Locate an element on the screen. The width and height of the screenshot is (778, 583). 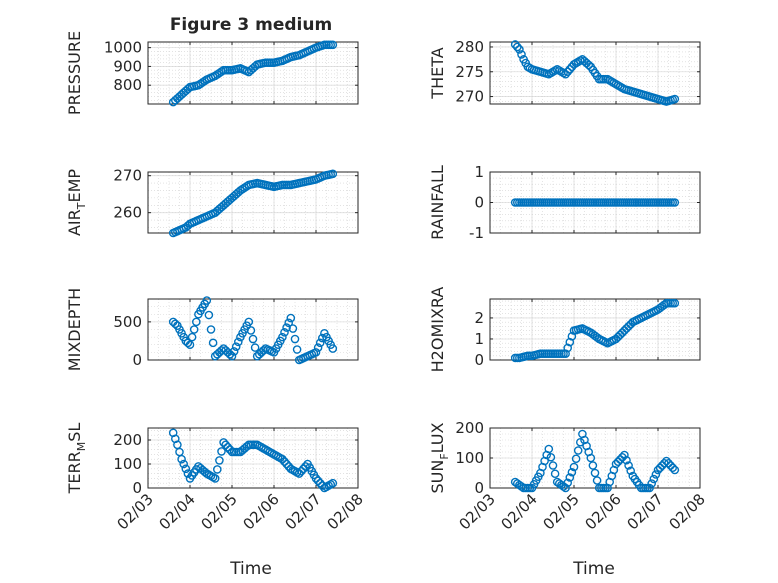
subplot-3: 260 270 AIRTEMP is located at coordinates (212, 202).